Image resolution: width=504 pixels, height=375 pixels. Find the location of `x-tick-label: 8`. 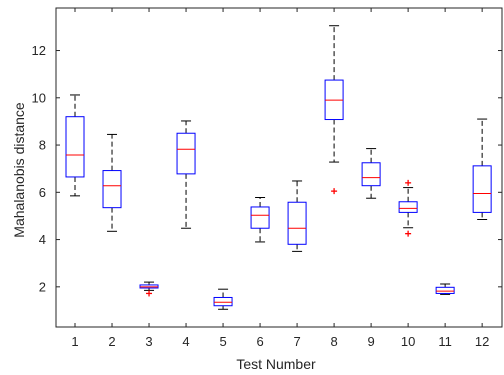

x-tick-label: 8 is located at coordinates (333, 341).